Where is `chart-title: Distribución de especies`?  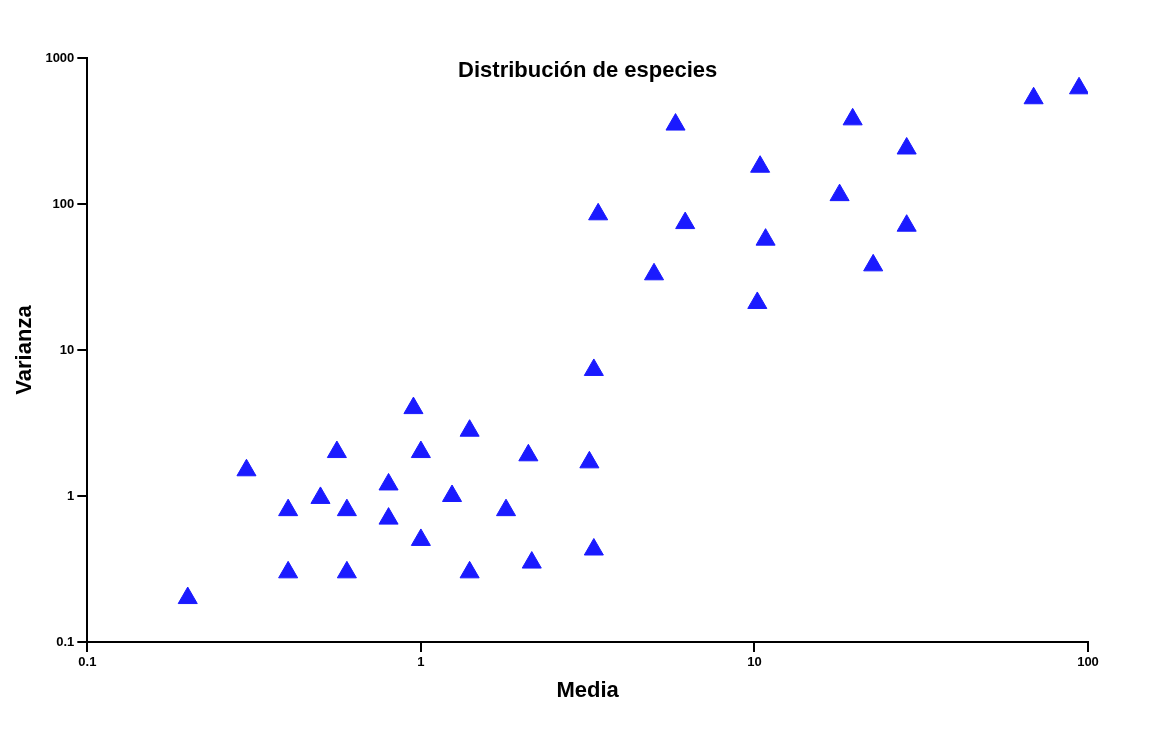
chart-title: Distribución de especies is located at coordinates (588, 70).